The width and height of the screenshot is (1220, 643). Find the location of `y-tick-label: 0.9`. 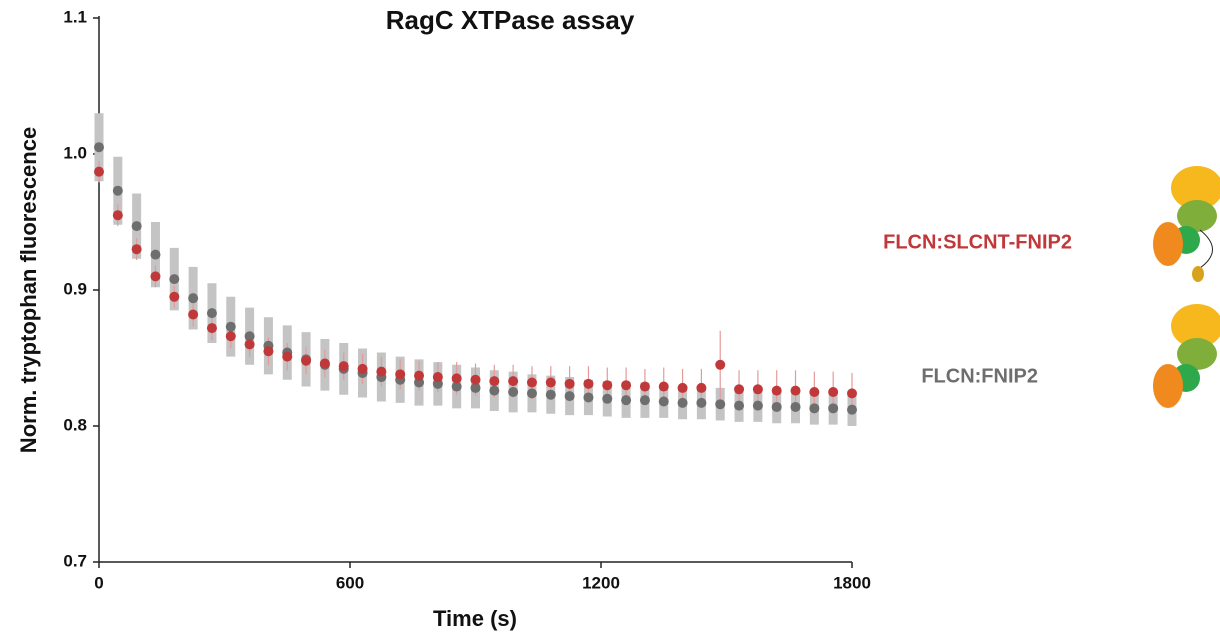

y-tick-label: 0.9 is located at coordinates (75, 288).